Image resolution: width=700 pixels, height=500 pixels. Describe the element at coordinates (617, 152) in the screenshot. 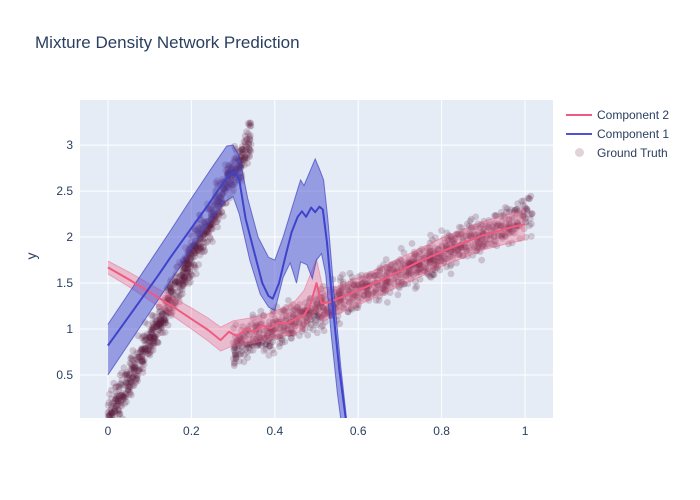

I see `legend-item-ground-truth: Ground Truth` at that location.